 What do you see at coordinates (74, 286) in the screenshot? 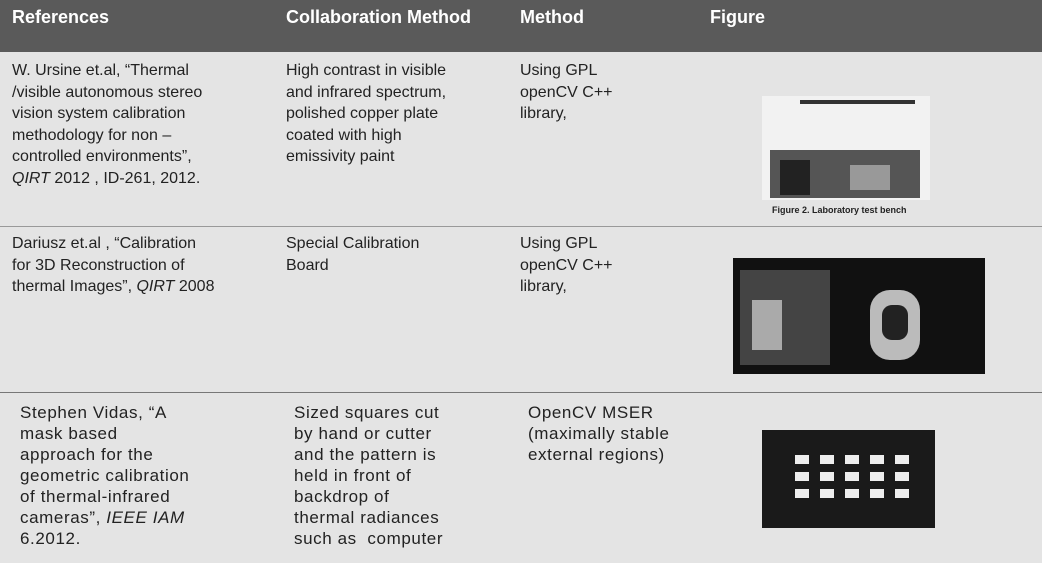
I see `text-segment: thermal Images”,` at bounding box center [74, 286].